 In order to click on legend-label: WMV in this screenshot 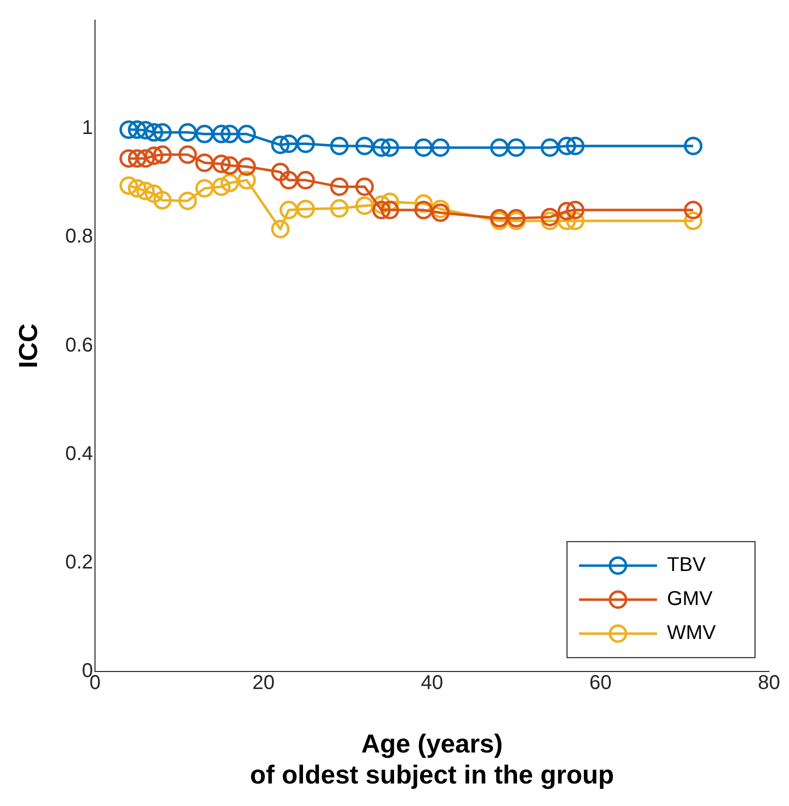, I will do `click(692, 633)`.